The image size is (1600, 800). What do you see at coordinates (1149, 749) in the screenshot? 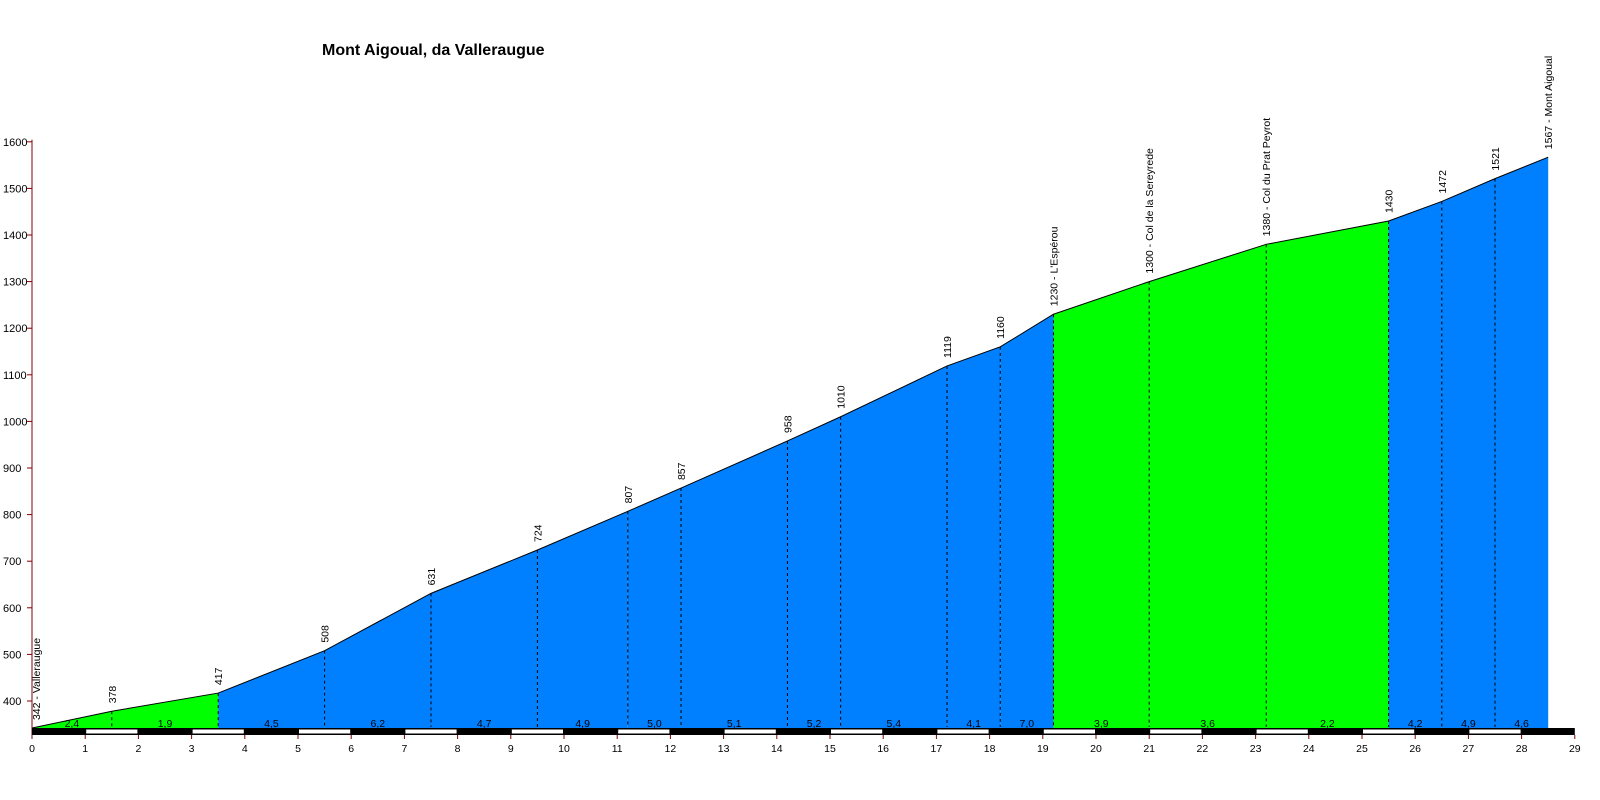
I see `x-tick-label: 21` at bounding box center [1149, 749].